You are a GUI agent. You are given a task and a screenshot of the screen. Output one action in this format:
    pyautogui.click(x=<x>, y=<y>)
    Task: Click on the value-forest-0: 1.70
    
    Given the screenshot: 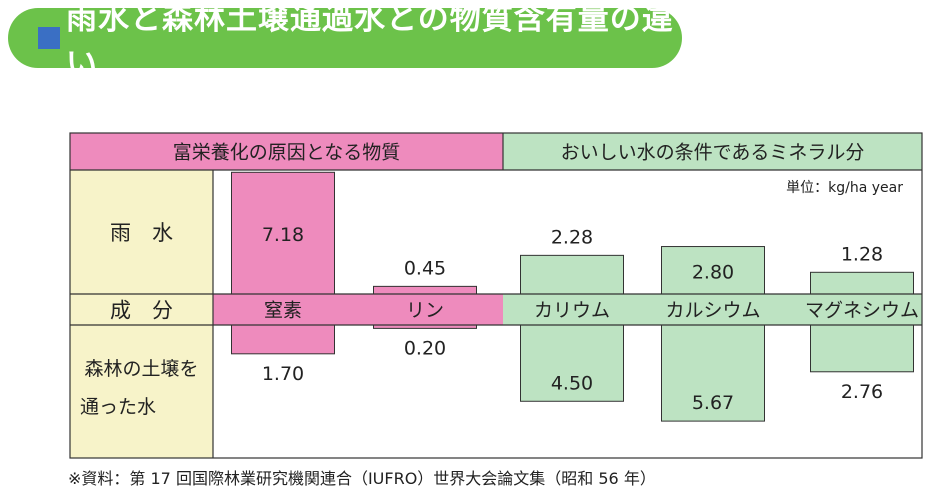 What is the action you would take?
    pyautogui.click(x=283, y=374)
    